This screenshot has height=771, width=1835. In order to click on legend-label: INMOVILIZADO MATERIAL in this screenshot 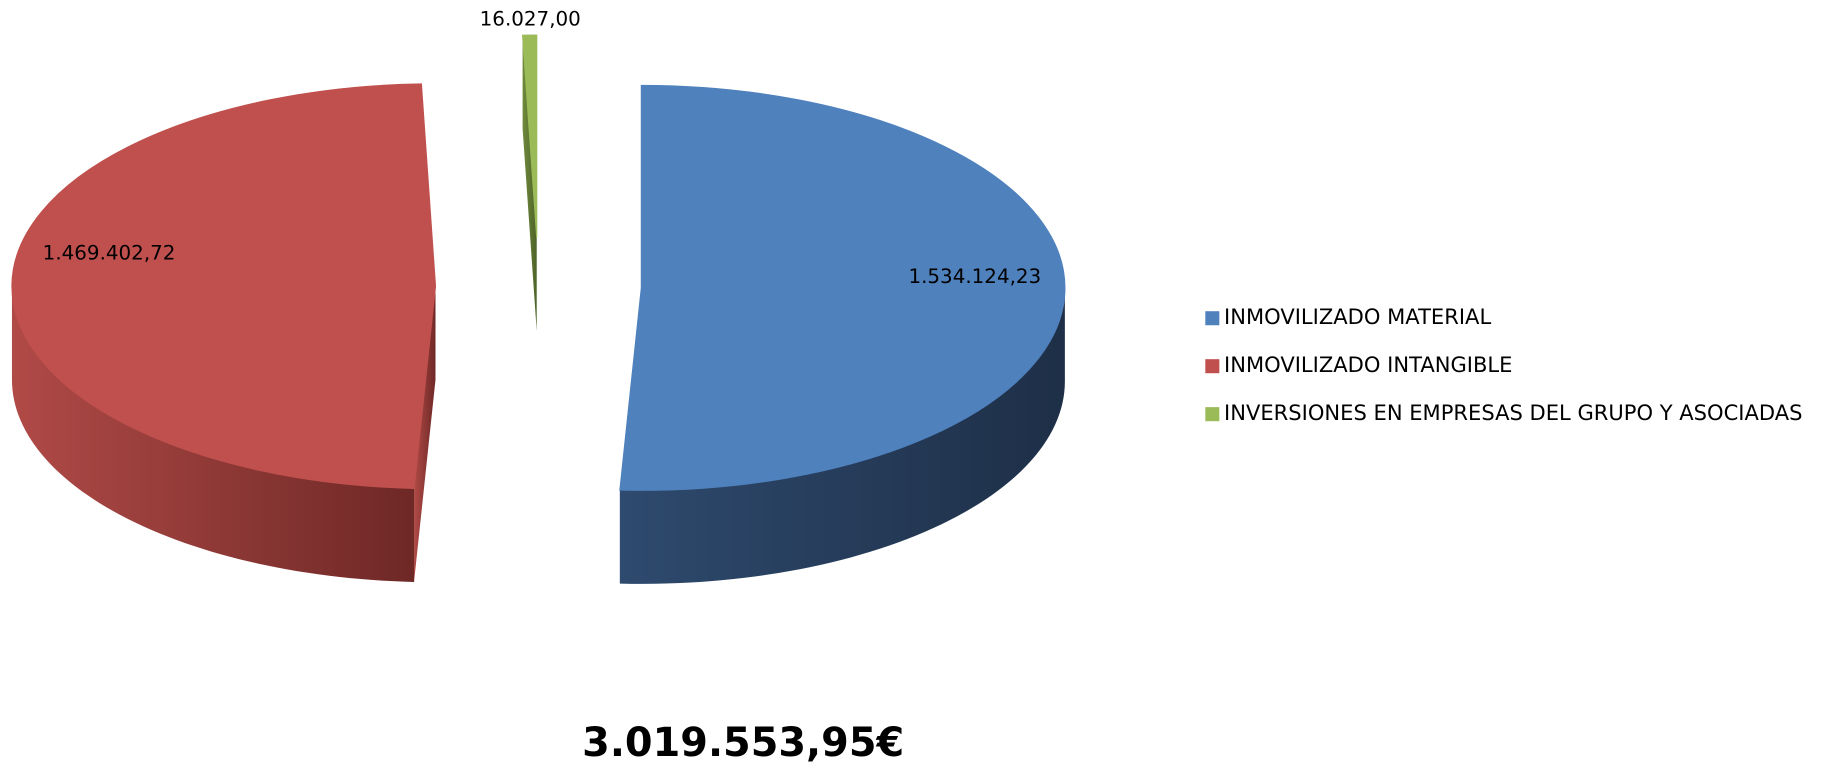, I will do `click(1357, 316)`.